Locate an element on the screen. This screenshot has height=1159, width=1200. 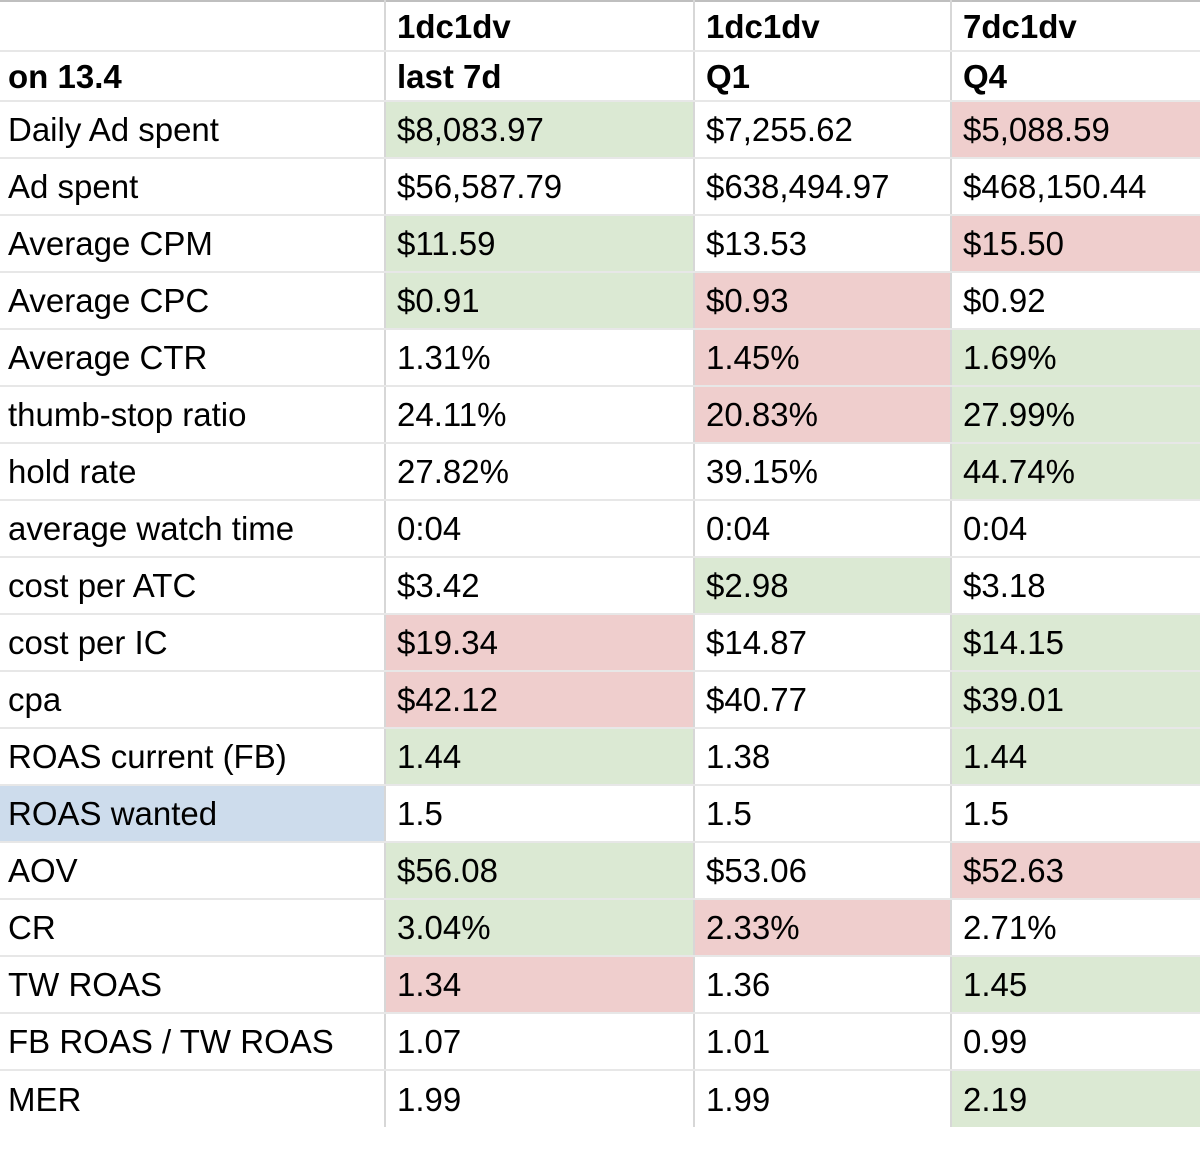
metric-label-cell: average watch time is located at coordinates (193, 528).